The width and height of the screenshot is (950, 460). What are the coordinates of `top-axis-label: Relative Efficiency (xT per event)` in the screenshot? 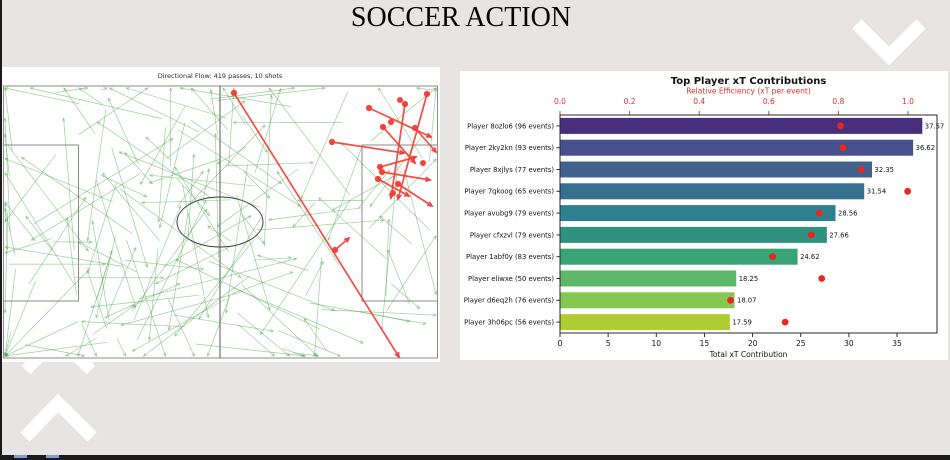 It's located at (748, 91).